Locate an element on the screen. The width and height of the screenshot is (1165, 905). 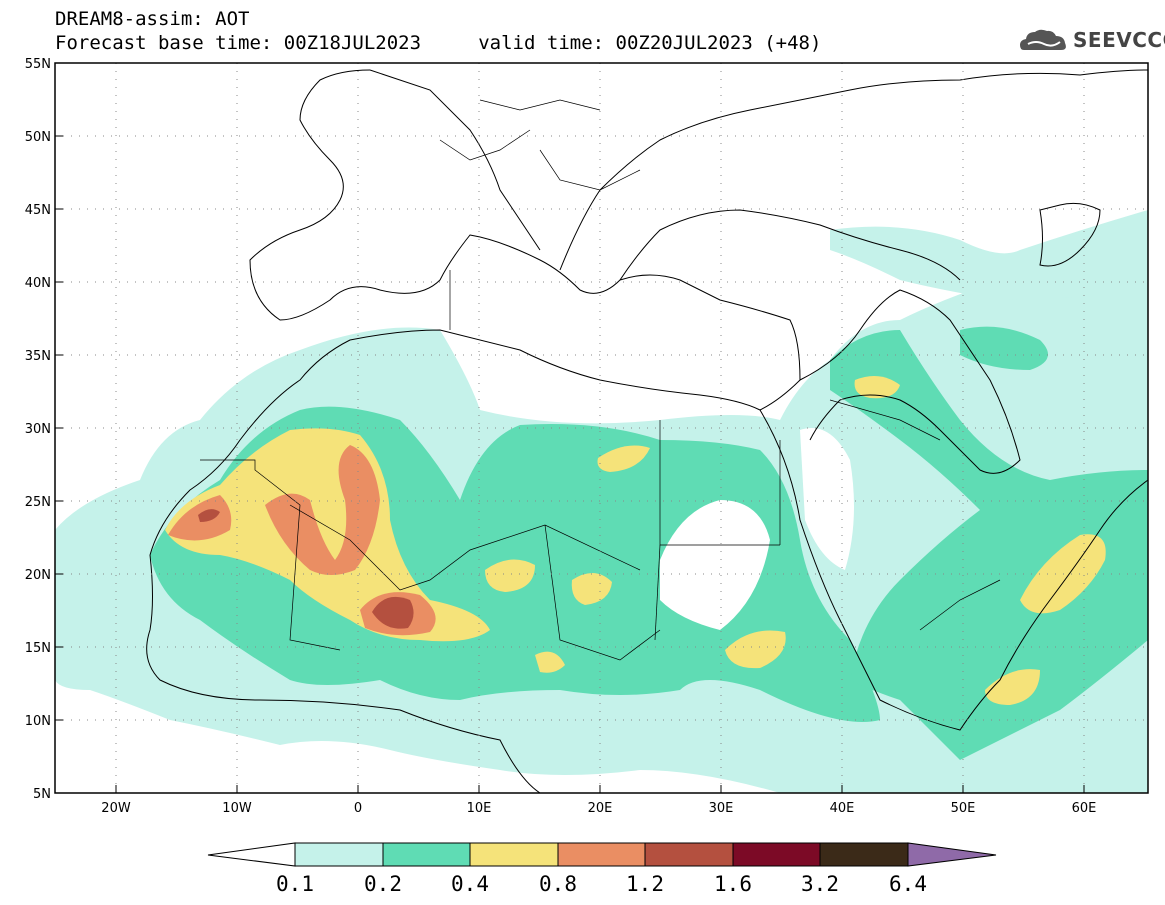
aot-contour-level-4b is located at coordinates (322, 510).